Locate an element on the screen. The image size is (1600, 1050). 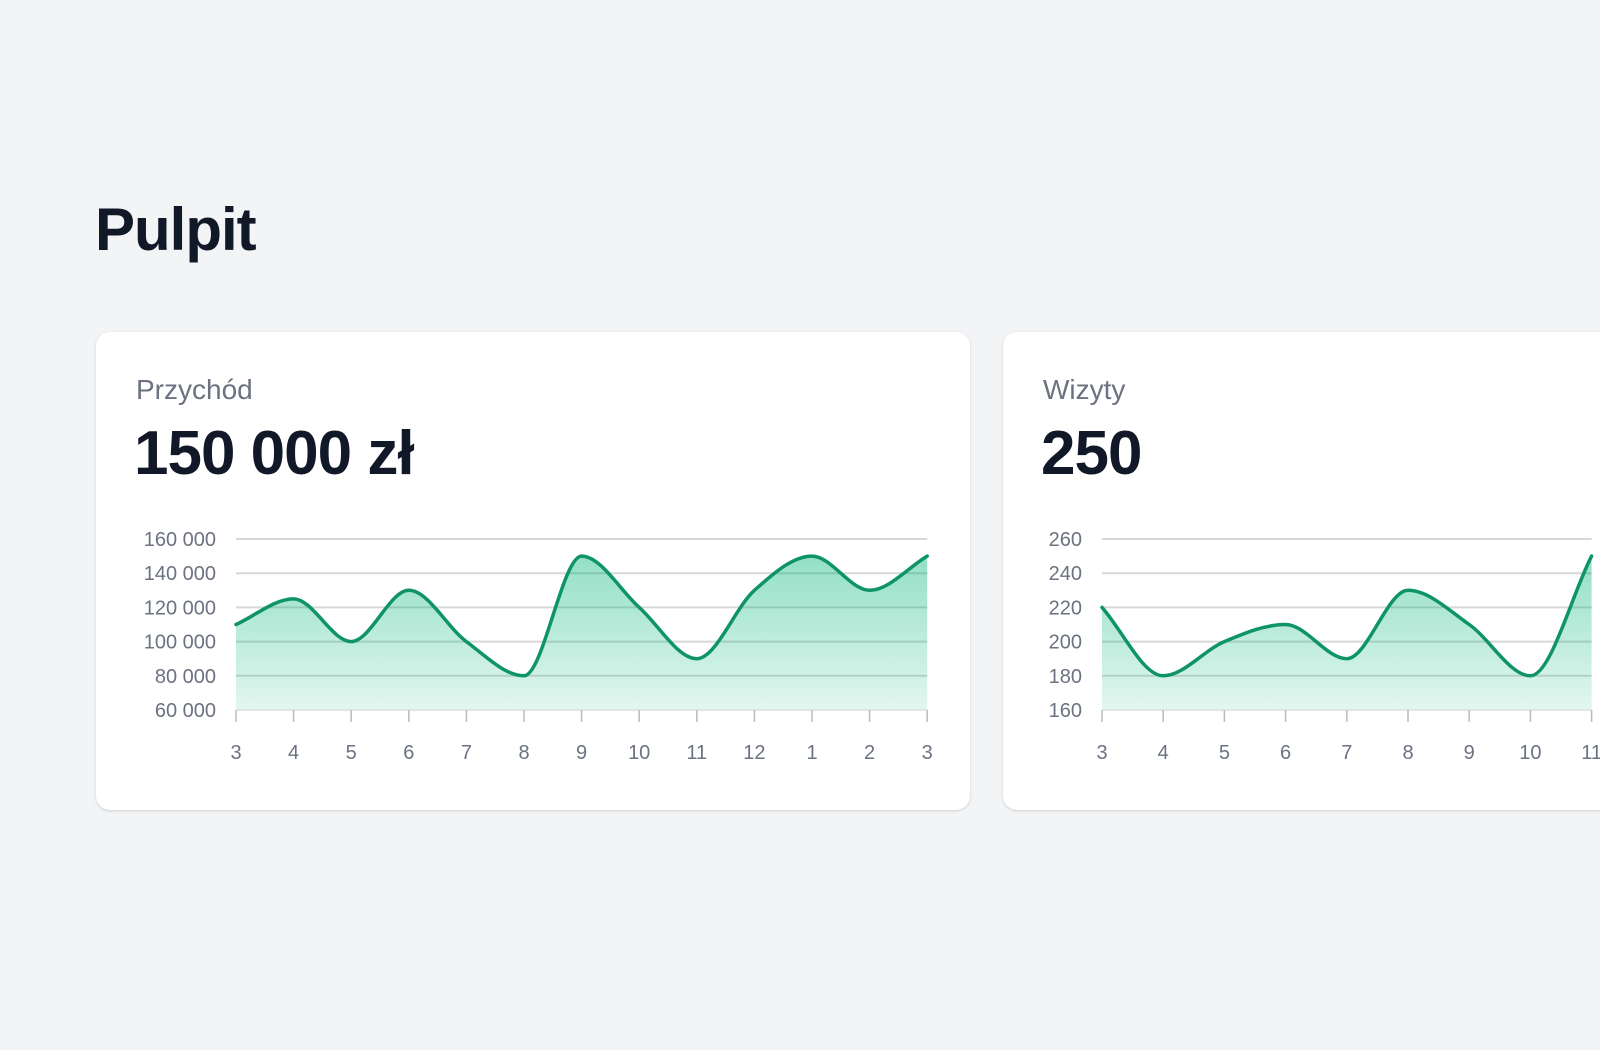
visits-value: 250 is located at coordinates (1091, 453).